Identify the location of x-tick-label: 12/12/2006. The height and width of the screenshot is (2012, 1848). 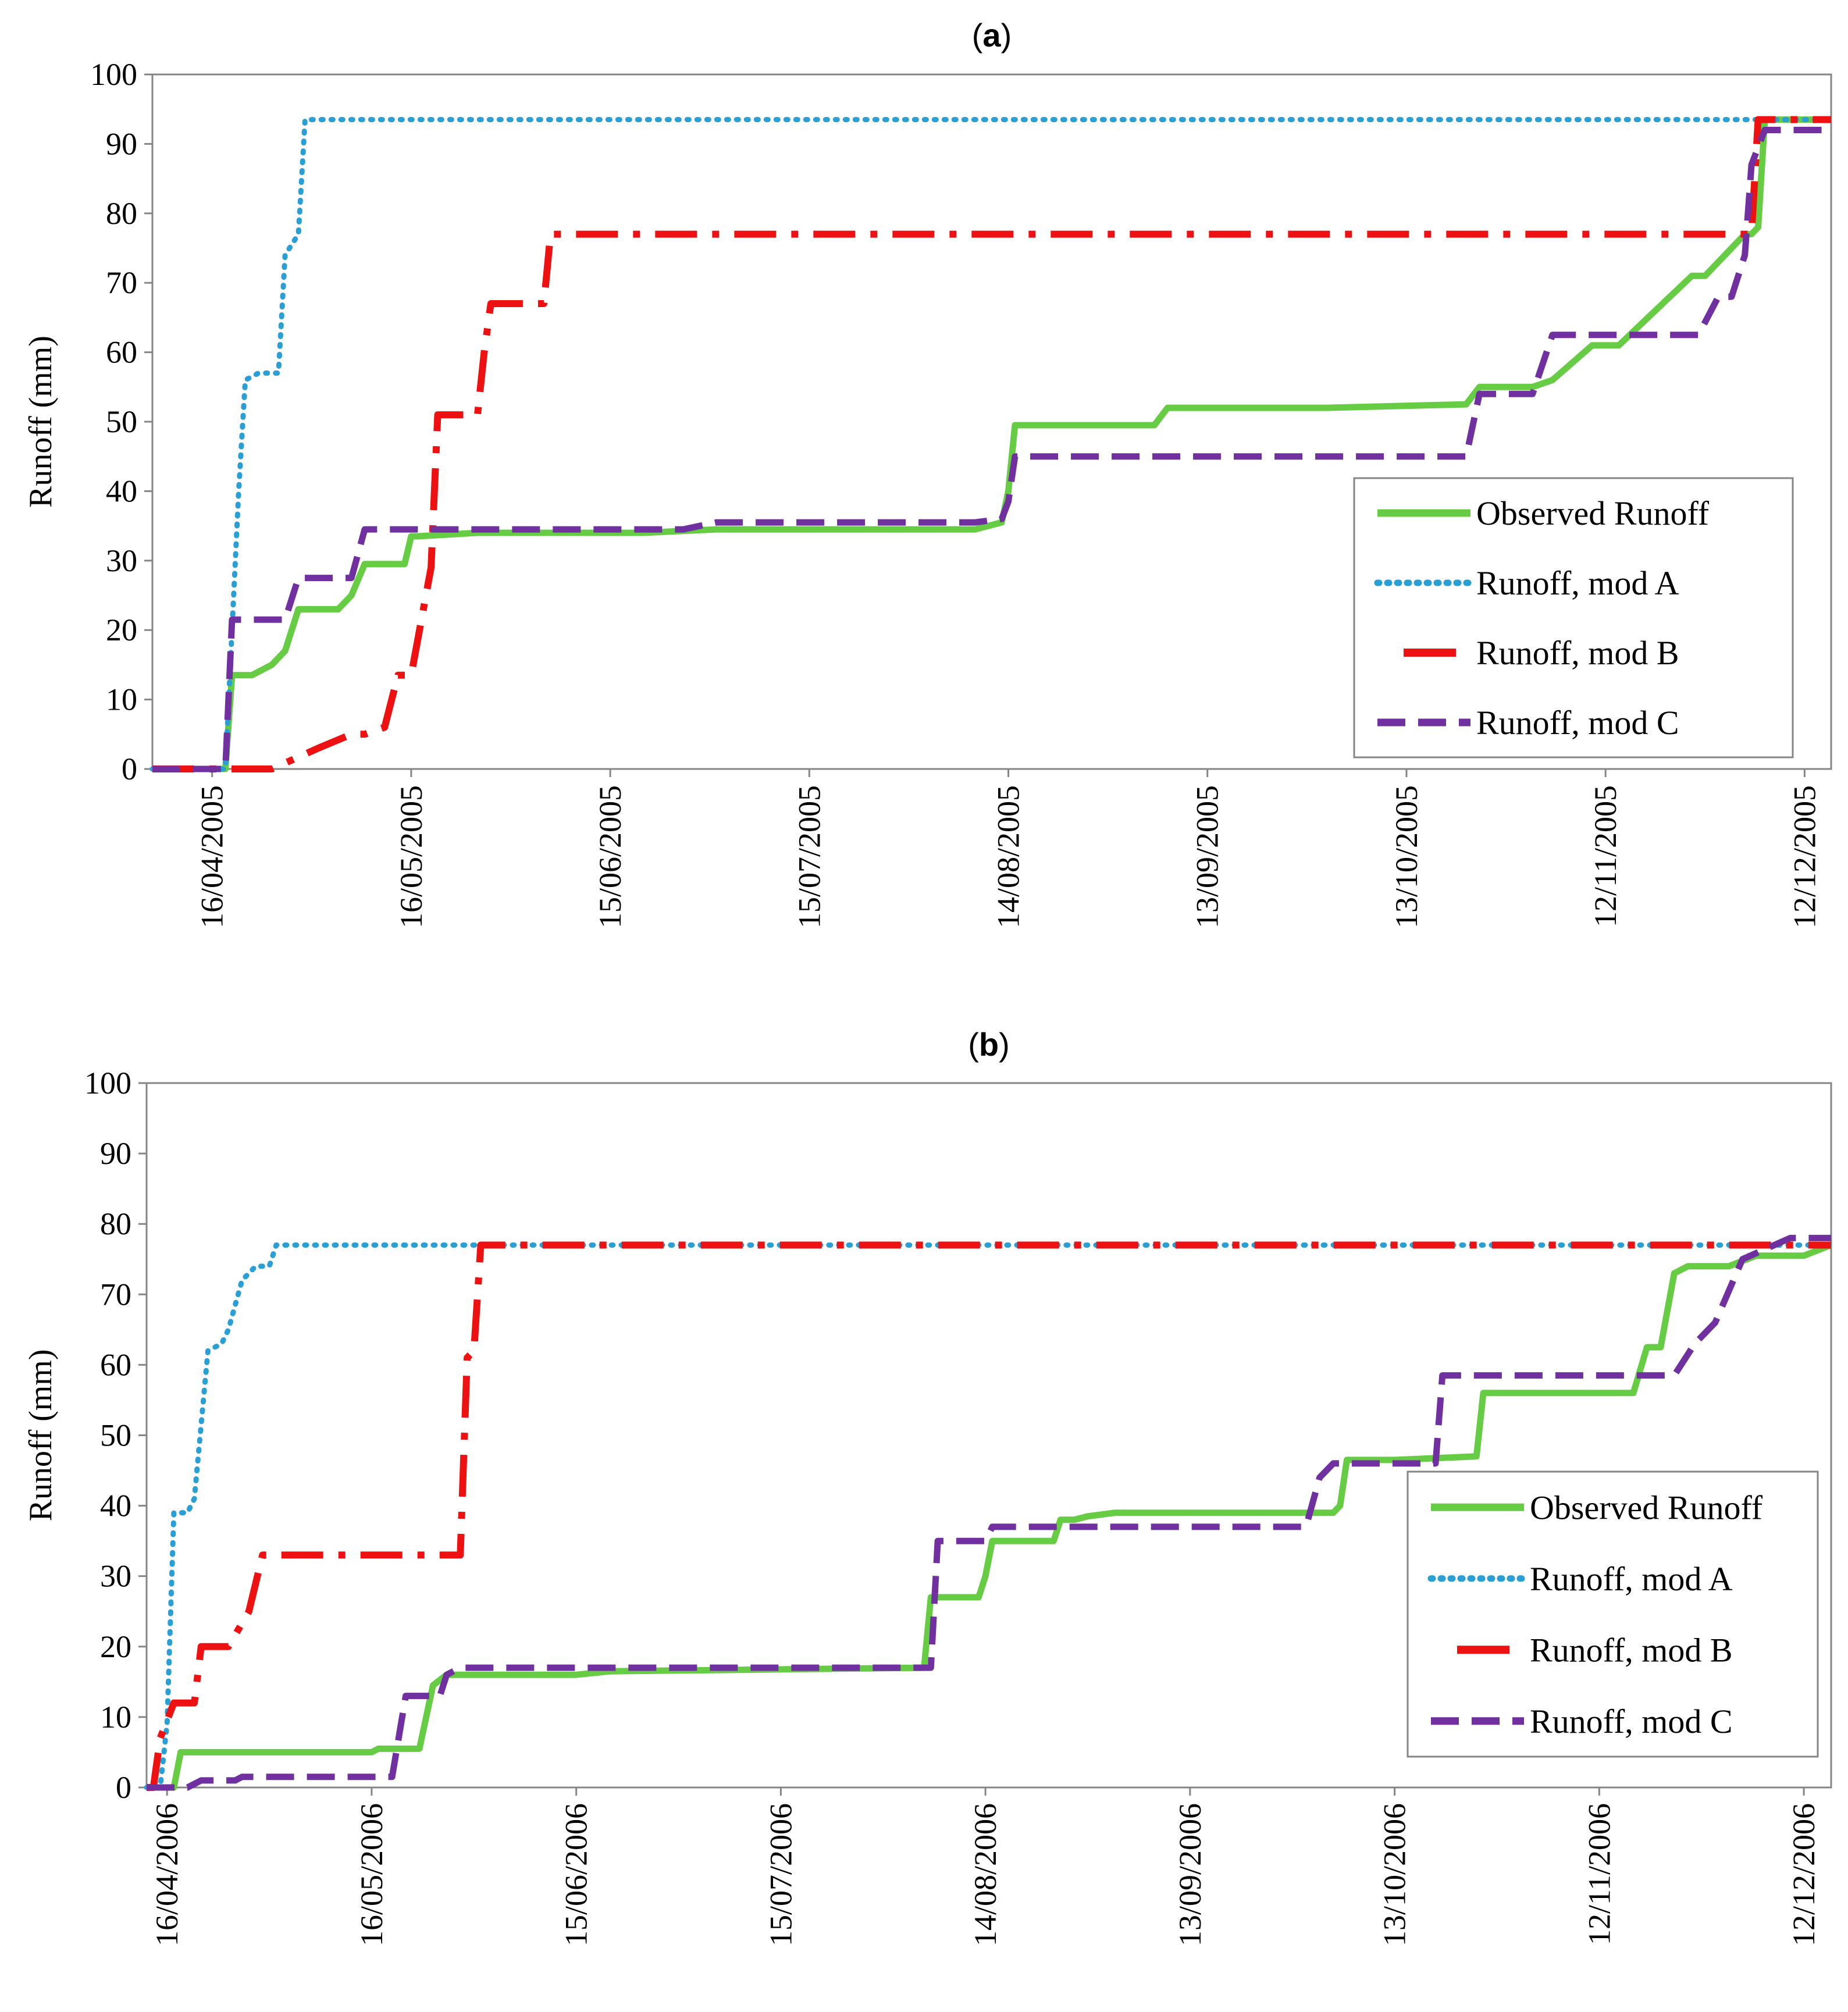
(1803, 1875).